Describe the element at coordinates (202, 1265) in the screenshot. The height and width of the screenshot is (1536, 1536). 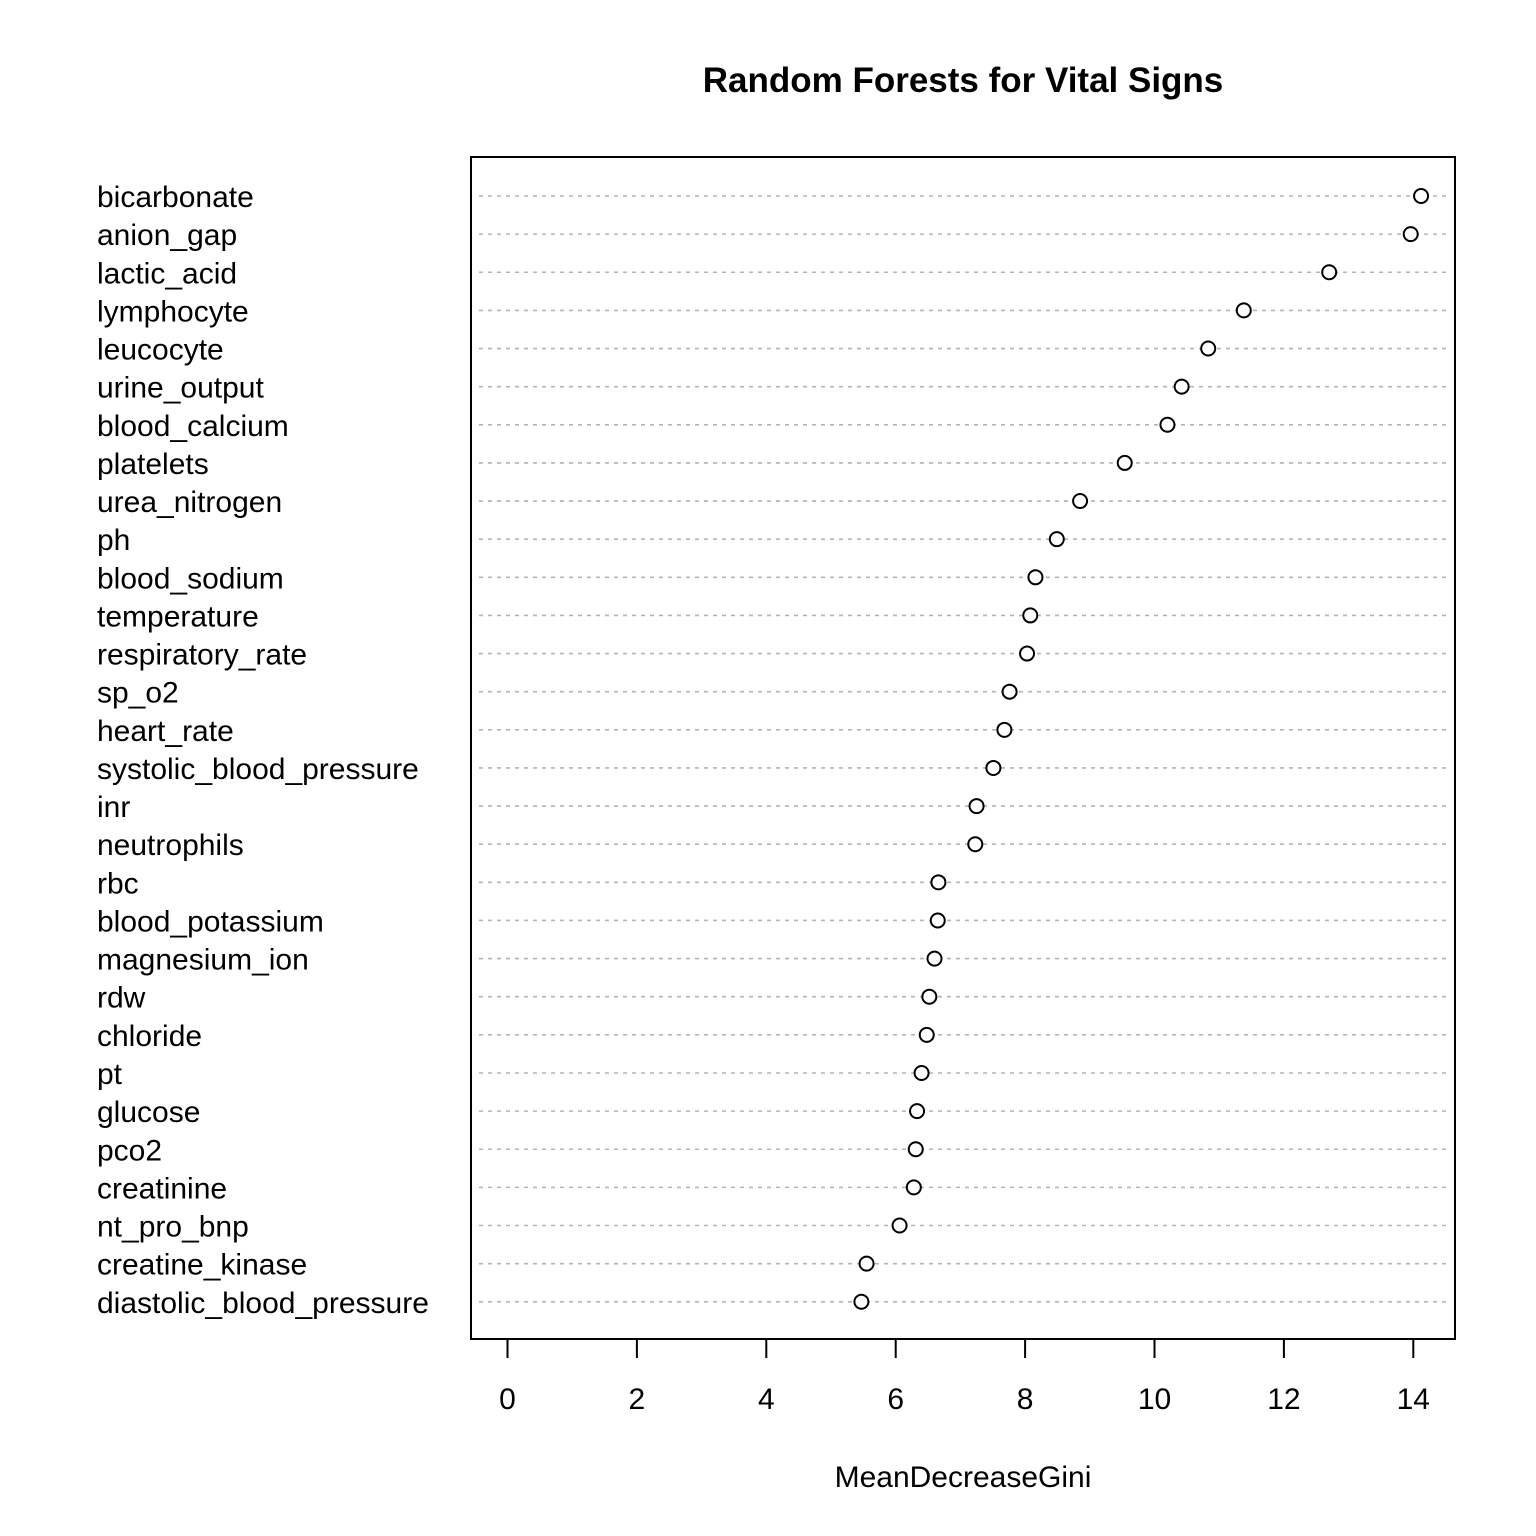
I see `category-label: creatine_kinase` at that location.